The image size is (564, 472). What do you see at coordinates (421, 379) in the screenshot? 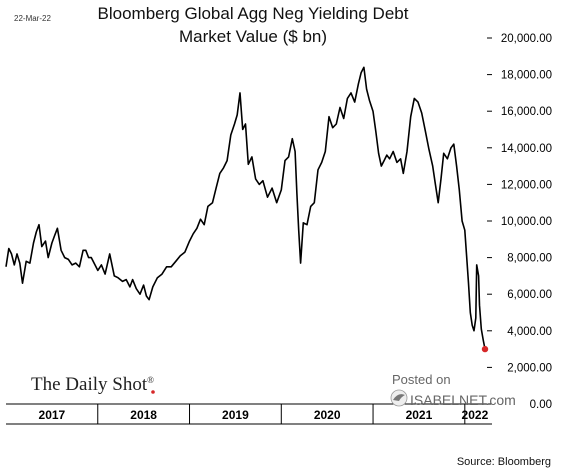
I see `posted-on-text: Posted on` at bounding box center [421, 379].